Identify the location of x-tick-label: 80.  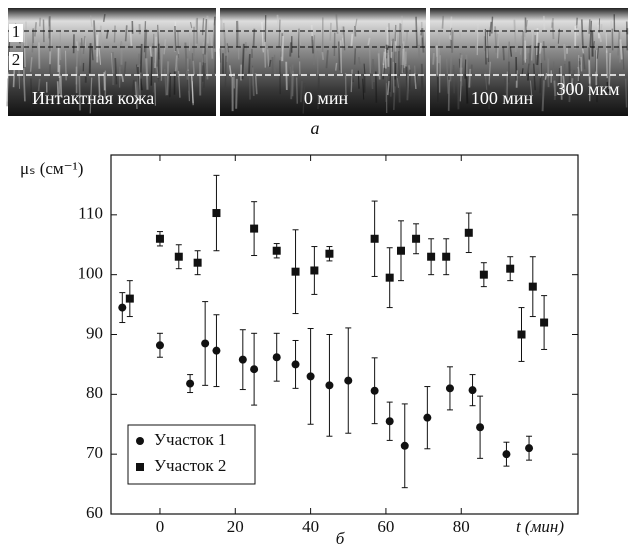
(461, 526).